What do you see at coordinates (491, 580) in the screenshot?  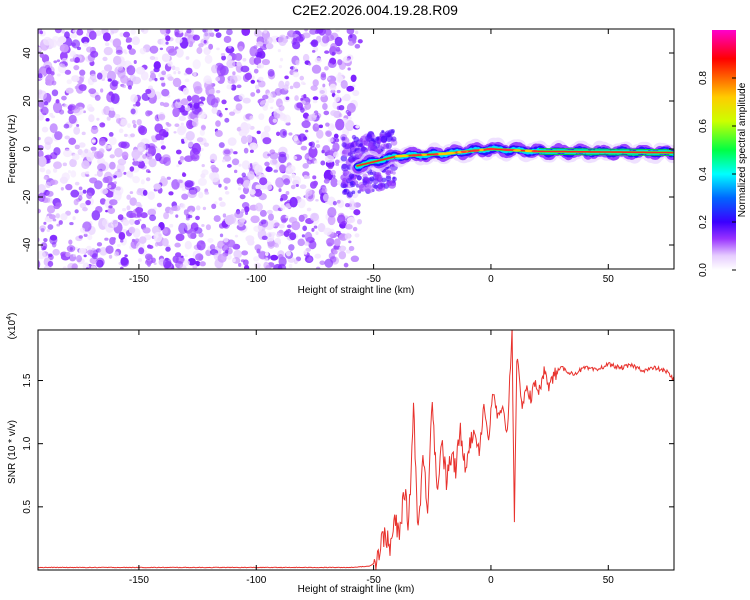 I see `x-tick-label: 0` at bounding box center [491, 580].